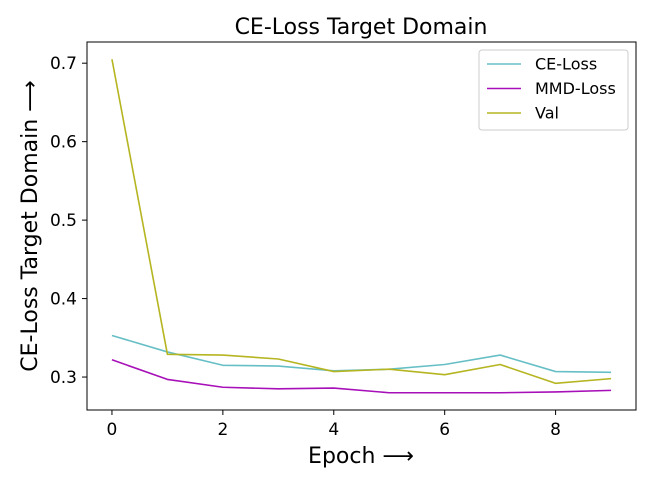  What do you see at coordinates (222, 430) in the screenshot?
I see `x-tick-label: 2` at bounding box center [222, 430].